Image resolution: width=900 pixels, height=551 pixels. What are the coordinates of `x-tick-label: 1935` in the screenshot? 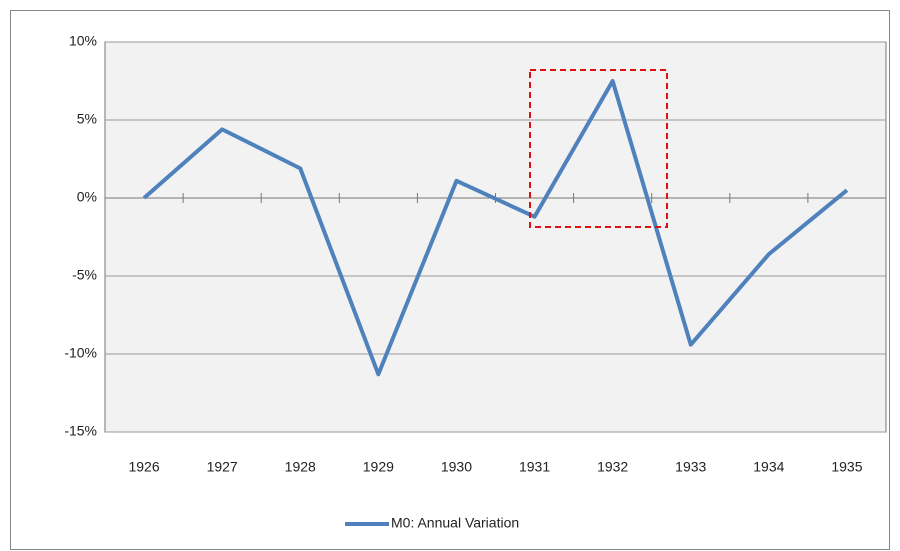 It's located at (846, 467).